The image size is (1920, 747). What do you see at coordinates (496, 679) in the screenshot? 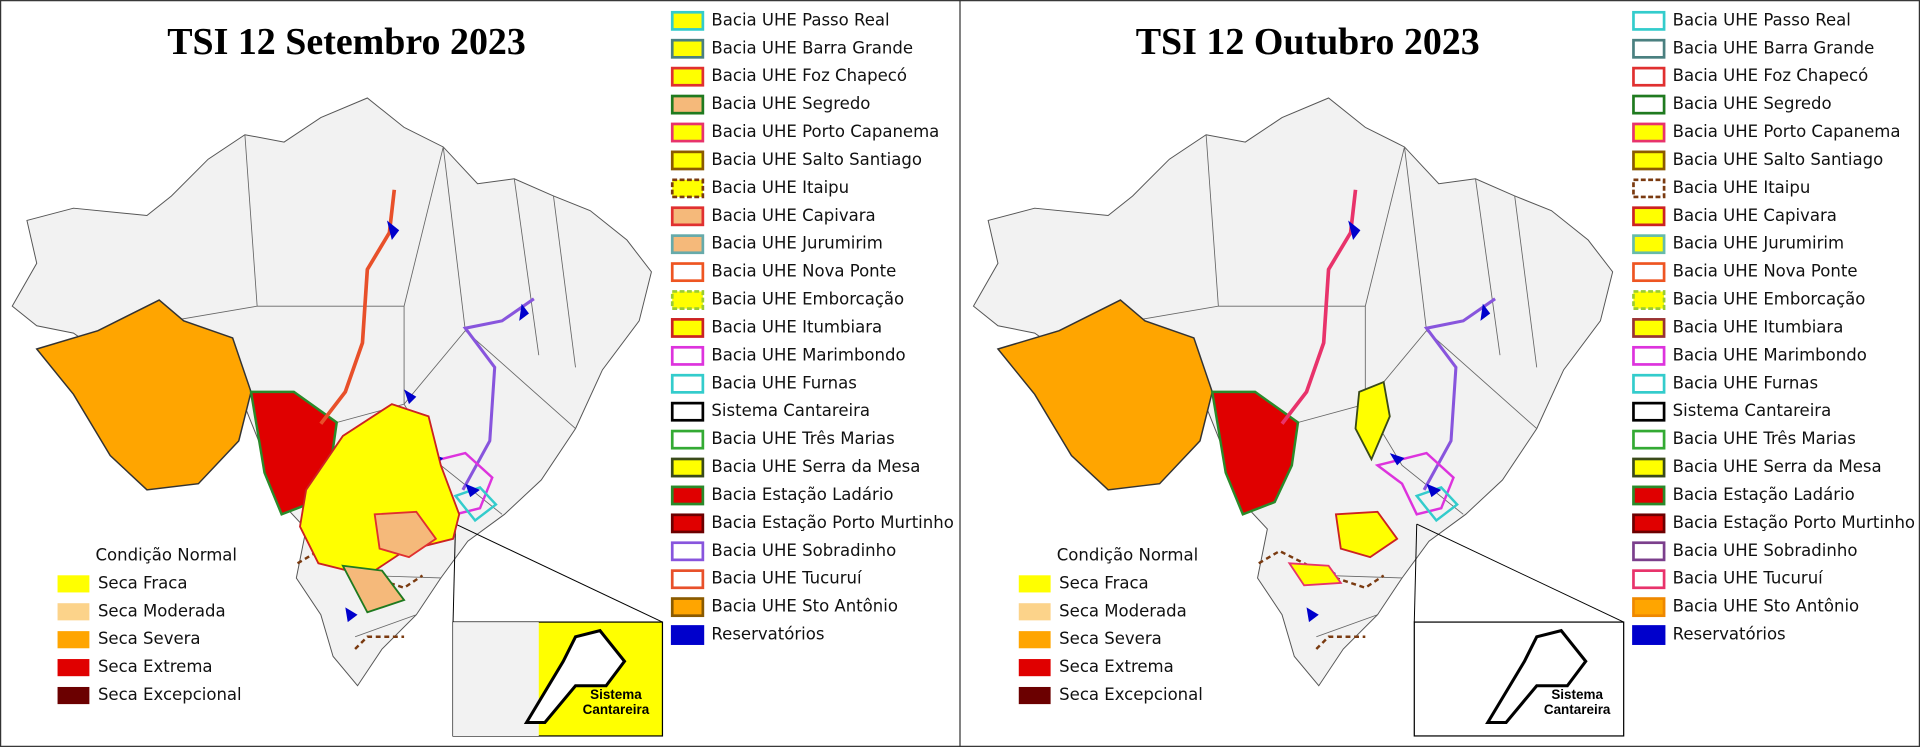
I see `inset-land` at bounding box center [496, 679].